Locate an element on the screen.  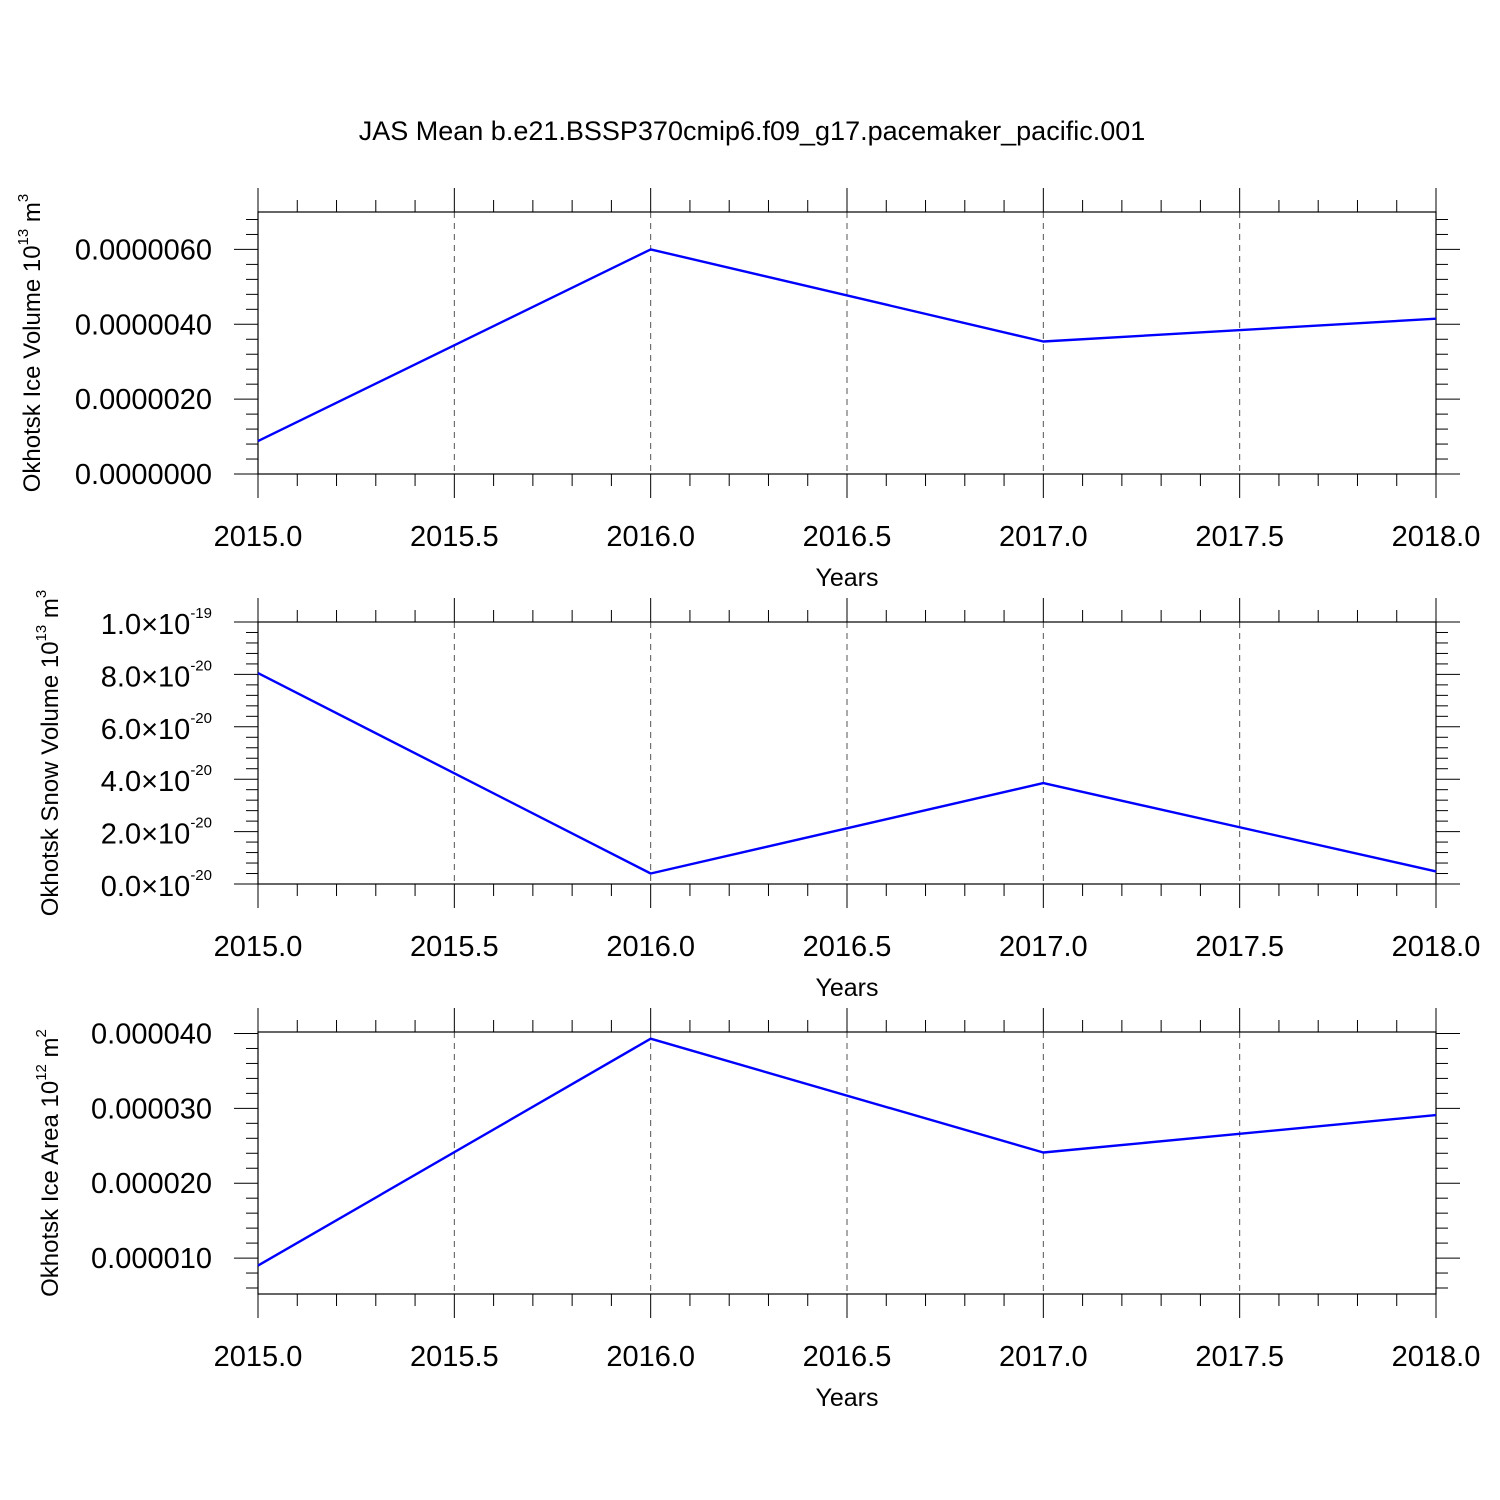
y-tick-label: 0.000020 is located at coordinates (151, 1184).